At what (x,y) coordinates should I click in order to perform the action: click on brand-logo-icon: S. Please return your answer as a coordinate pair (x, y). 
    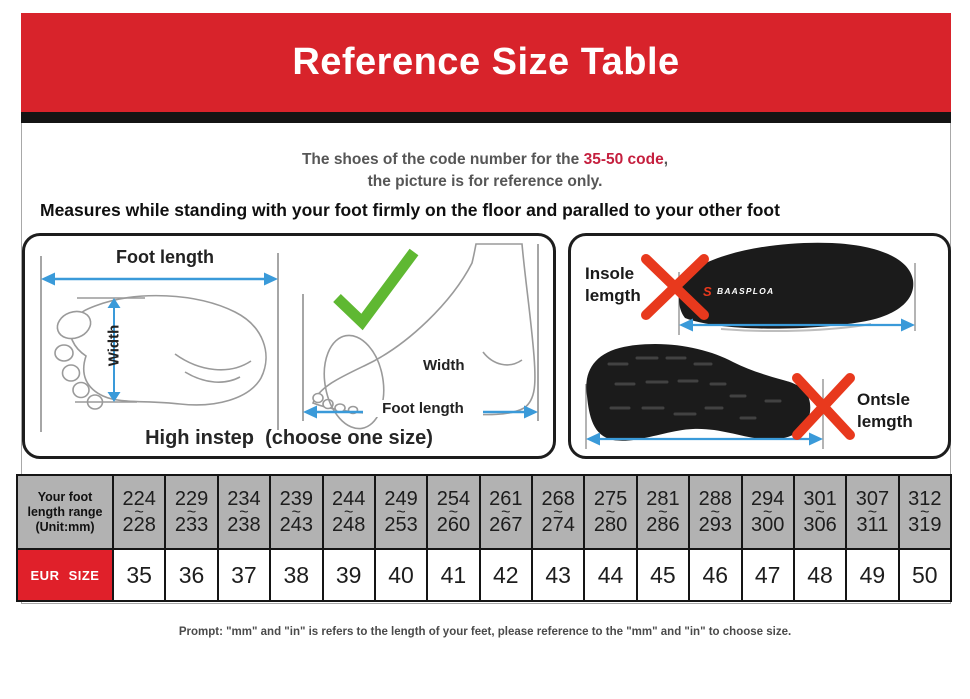
    Looking at the image, I should click on (707, 291).